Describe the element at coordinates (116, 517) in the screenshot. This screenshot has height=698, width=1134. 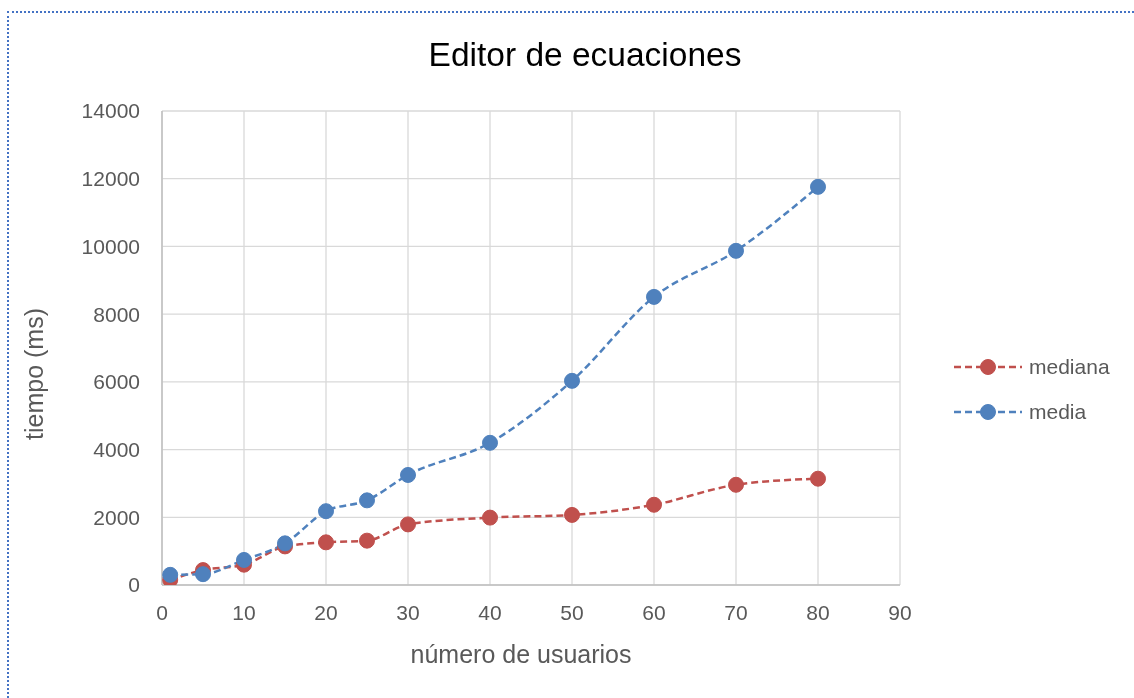
I see `y-tick-label: 2000` at that location.